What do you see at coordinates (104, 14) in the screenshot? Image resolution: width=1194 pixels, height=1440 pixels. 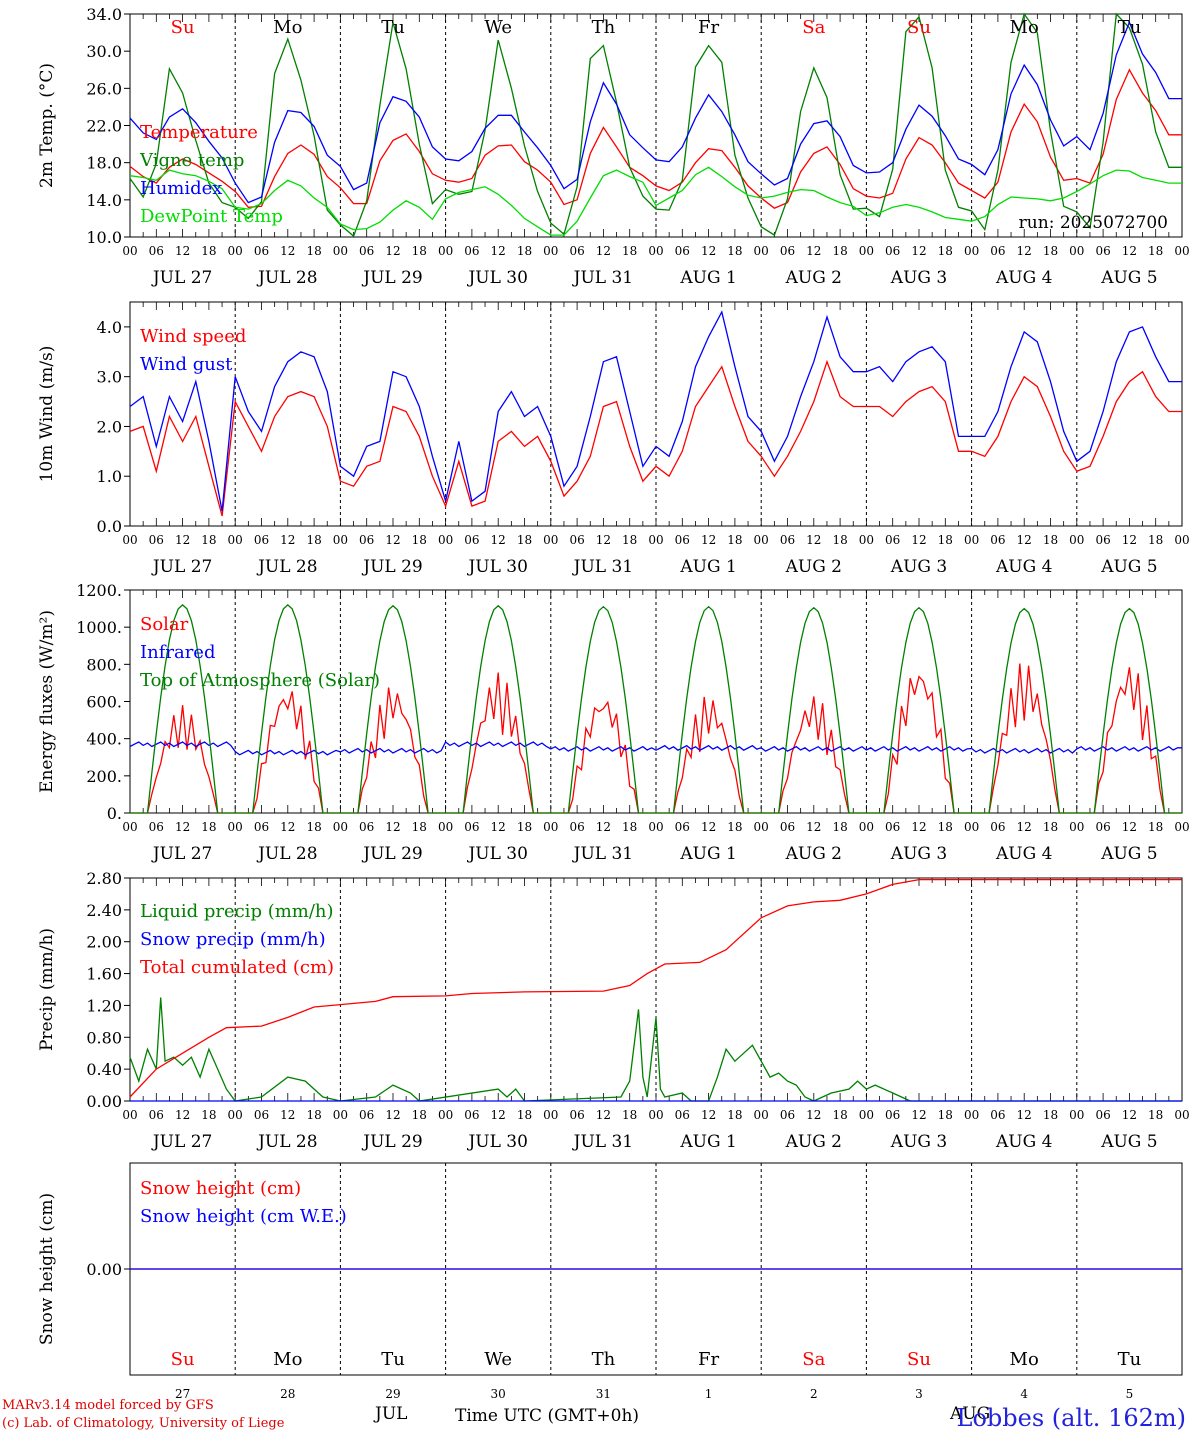 I see `y-tick-label: 34.0` at bounding box center [104, 14].